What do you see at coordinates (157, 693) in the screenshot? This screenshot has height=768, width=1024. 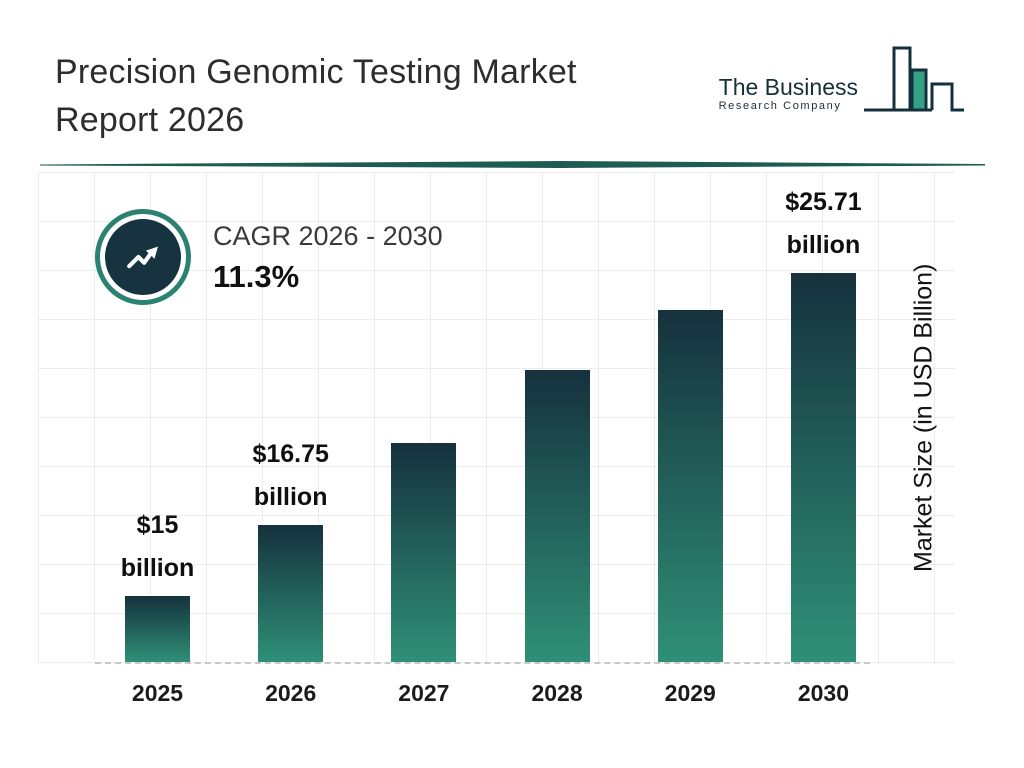 I see `x-axis-label-2025: 2025` at bounding box center [157, 693].